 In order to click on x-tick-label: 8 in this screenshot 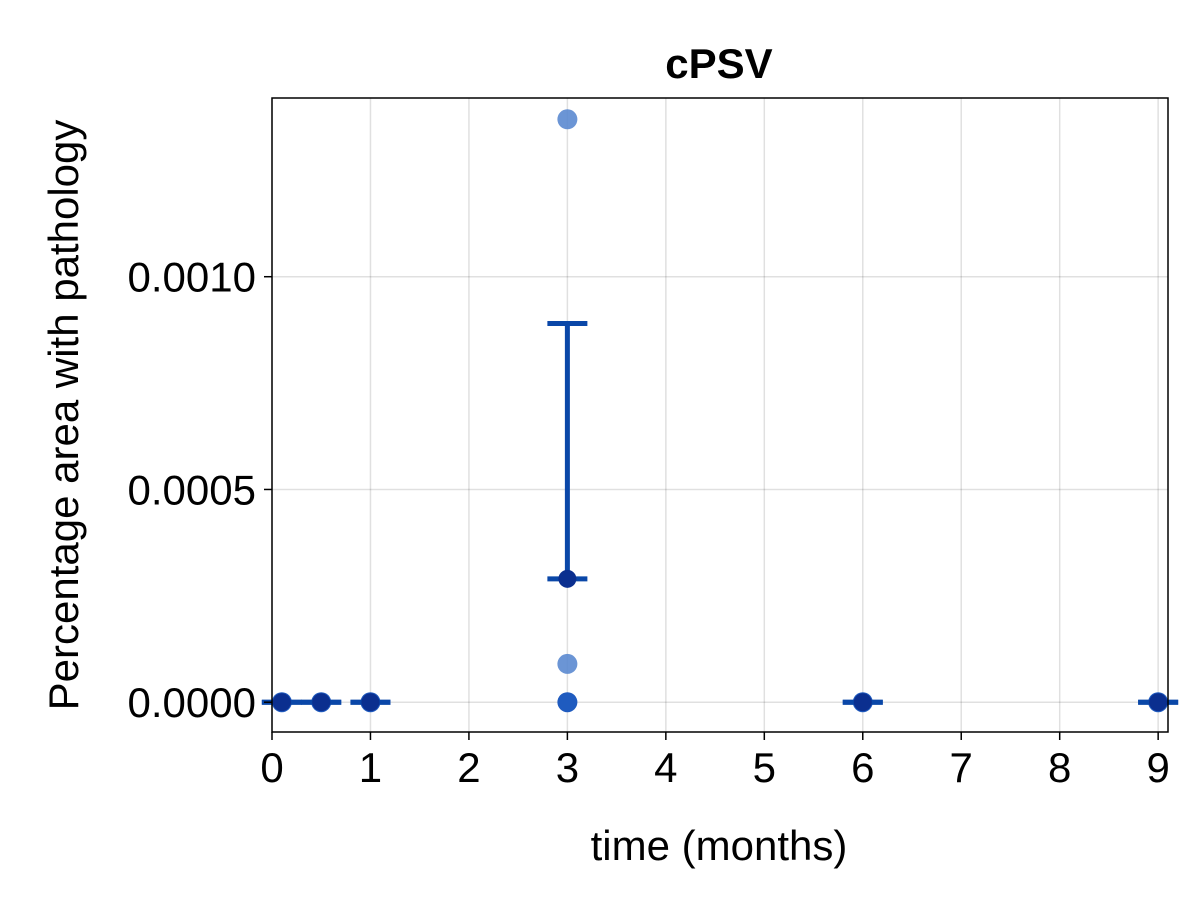, I will do `click(1059, 767)`.